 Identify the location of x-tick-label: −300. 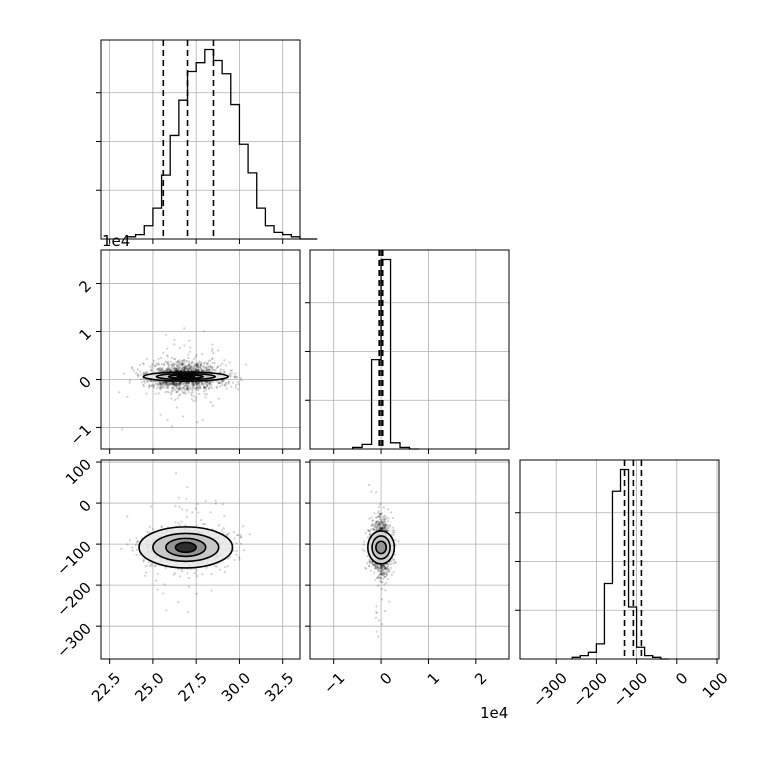
(550, 690).